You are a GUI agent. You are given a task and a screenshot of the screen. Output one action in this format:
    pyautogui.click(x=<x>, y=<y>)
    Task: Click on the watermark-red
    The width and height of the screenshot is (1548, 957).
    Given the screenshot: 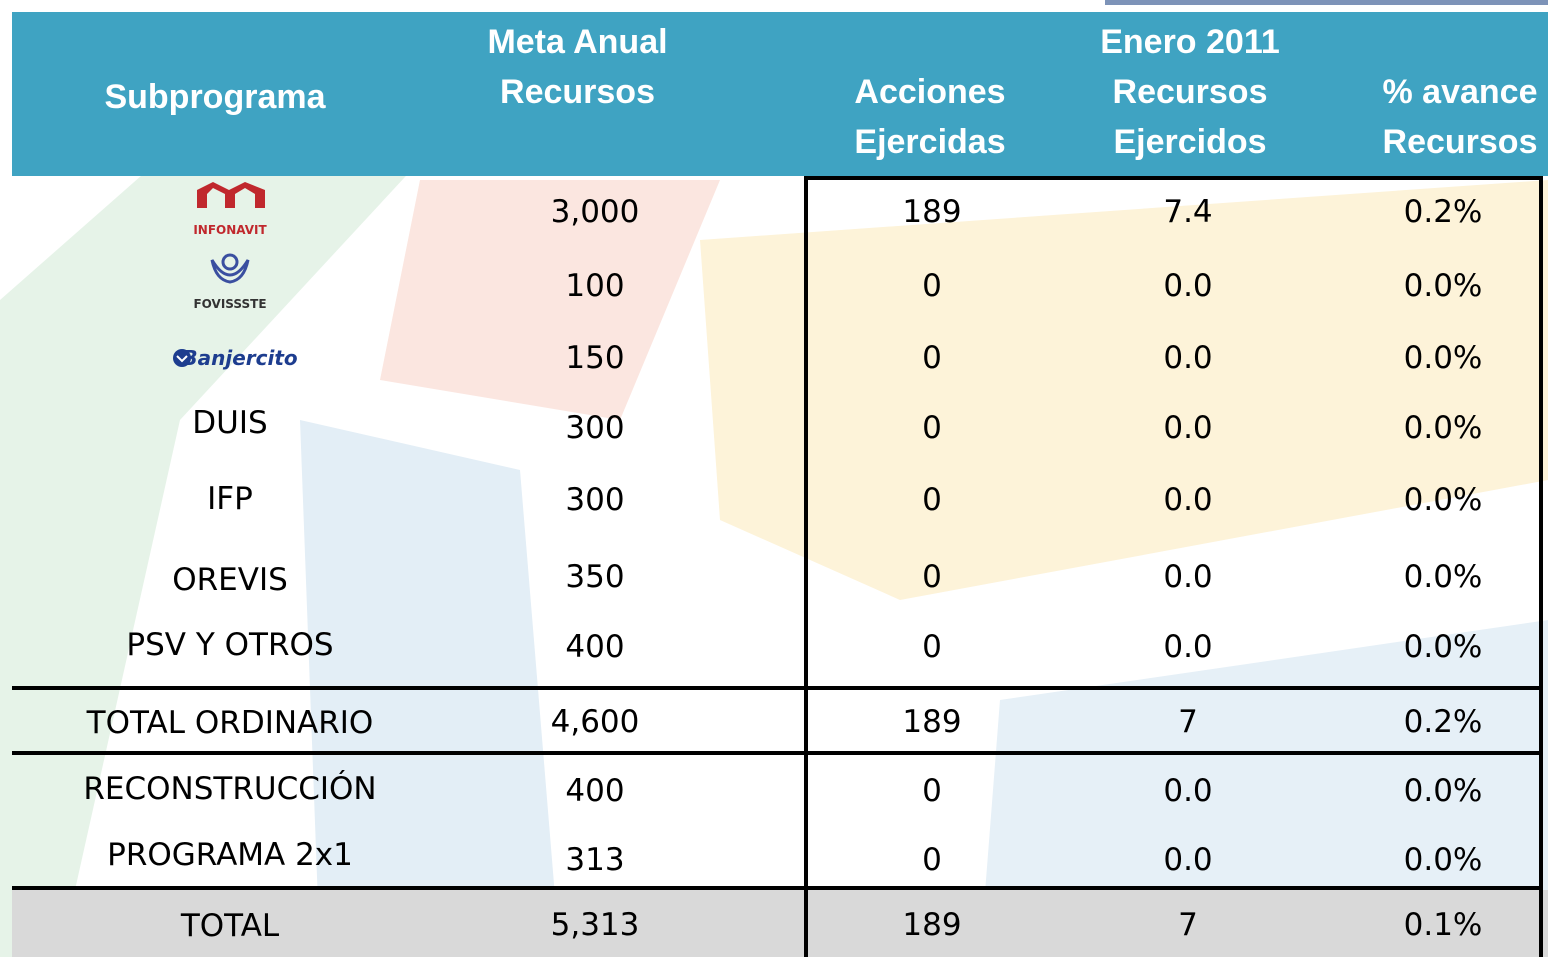 What is the action you would take?
    pyautogui.click(x=550, y=300)
    